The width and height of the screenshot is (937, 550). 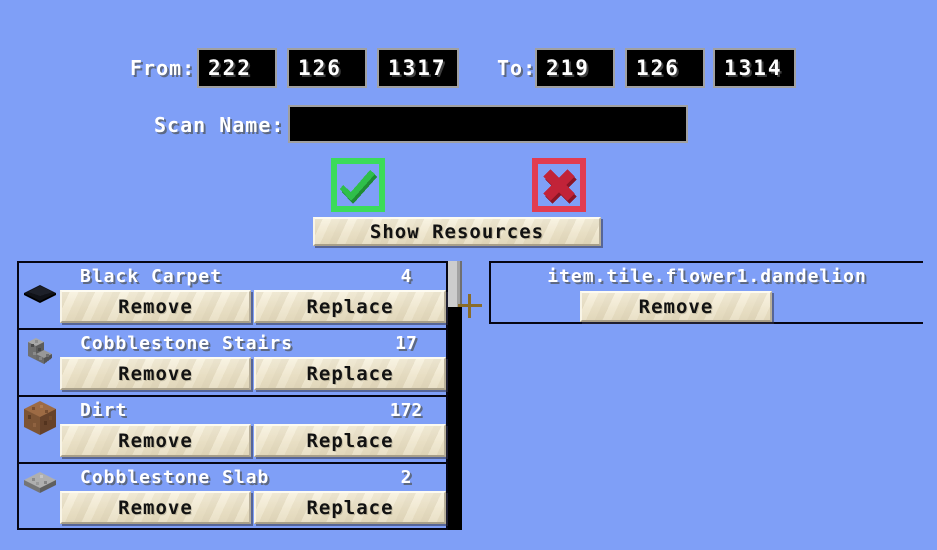 I want to click on block-name: Dirt, so click(x=104, y=410).